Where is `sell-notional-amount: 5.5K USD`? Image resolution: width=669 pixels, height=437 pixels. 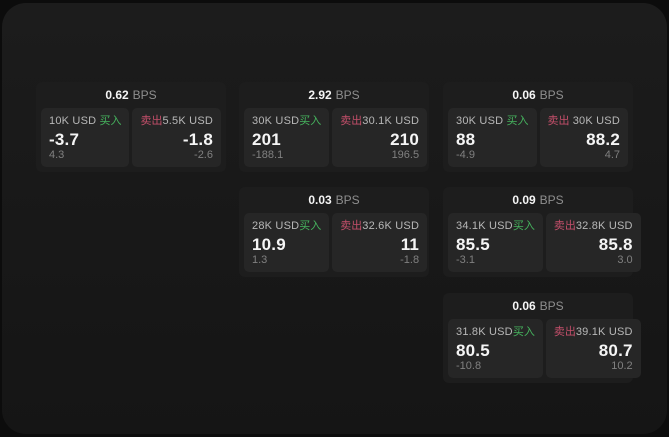 sell-notional-amount: 5.5K USD is located at coordinates (187, 121).